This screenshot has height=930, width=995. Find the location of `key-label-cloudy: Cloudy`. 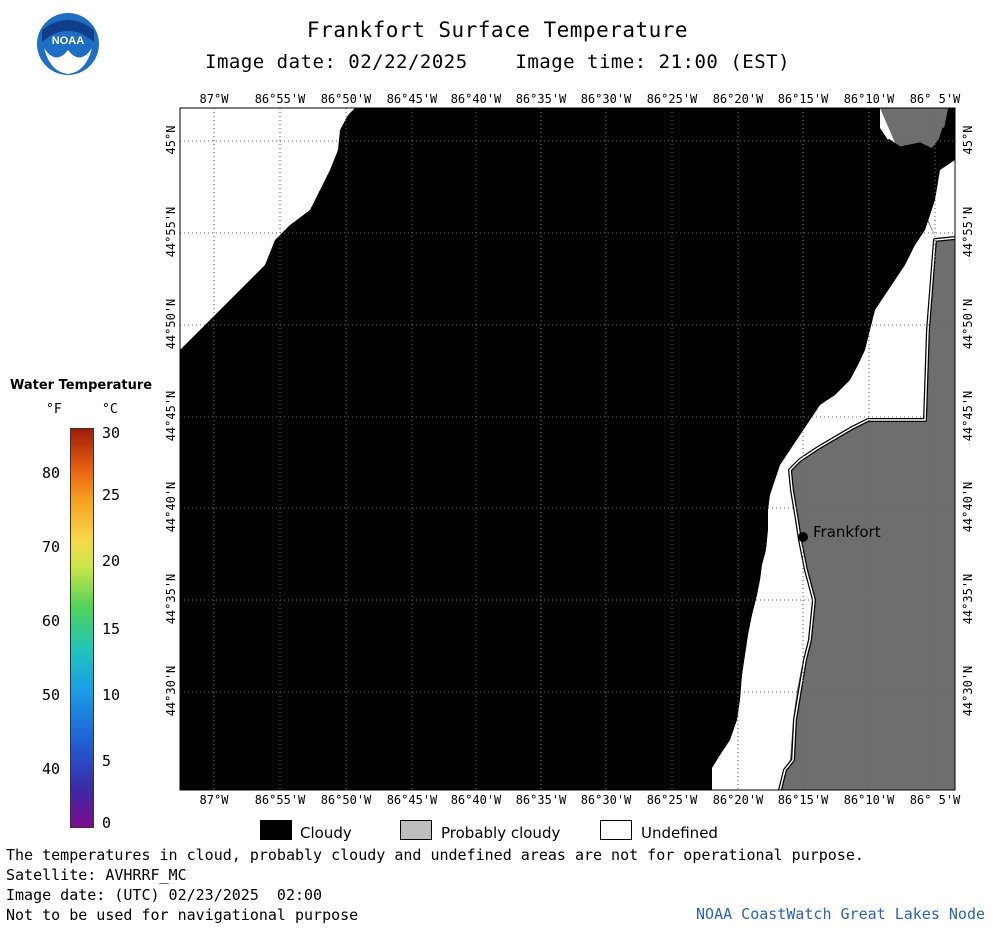

key-label-cloudy: Cloudy is located at coordinates (326, 833).